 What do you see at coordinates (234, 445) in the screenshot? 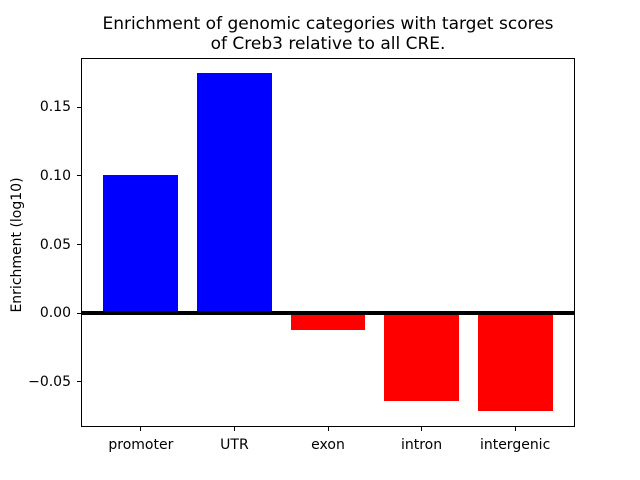
I see `x-tick-label: UTR` at bounding box center [234, 445].